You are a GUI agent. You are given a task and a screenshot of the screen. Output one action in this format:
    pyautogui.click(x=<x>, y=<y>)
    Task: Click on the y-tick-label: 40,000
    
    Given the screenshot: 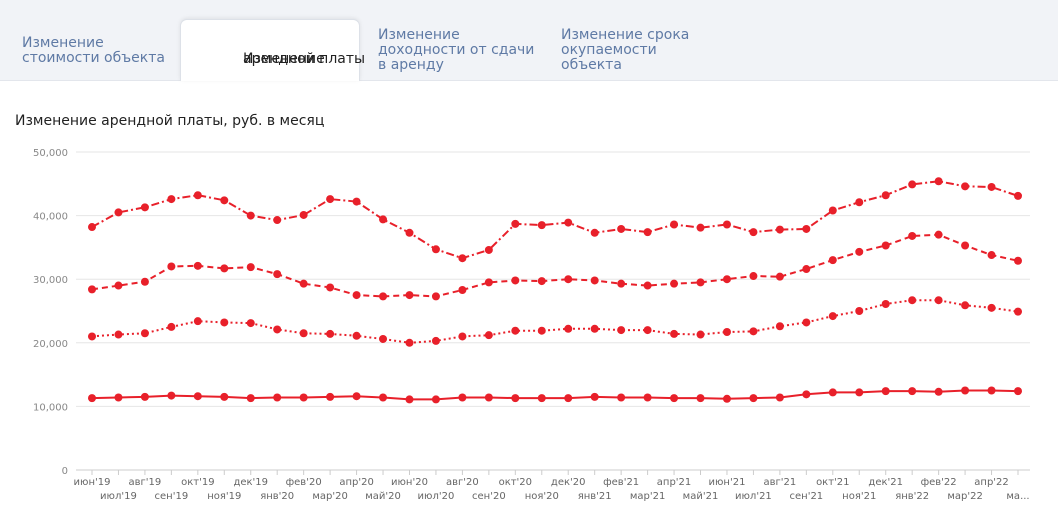 What is the action you would take?
    pyautogui.click(x=50, y=217)
    